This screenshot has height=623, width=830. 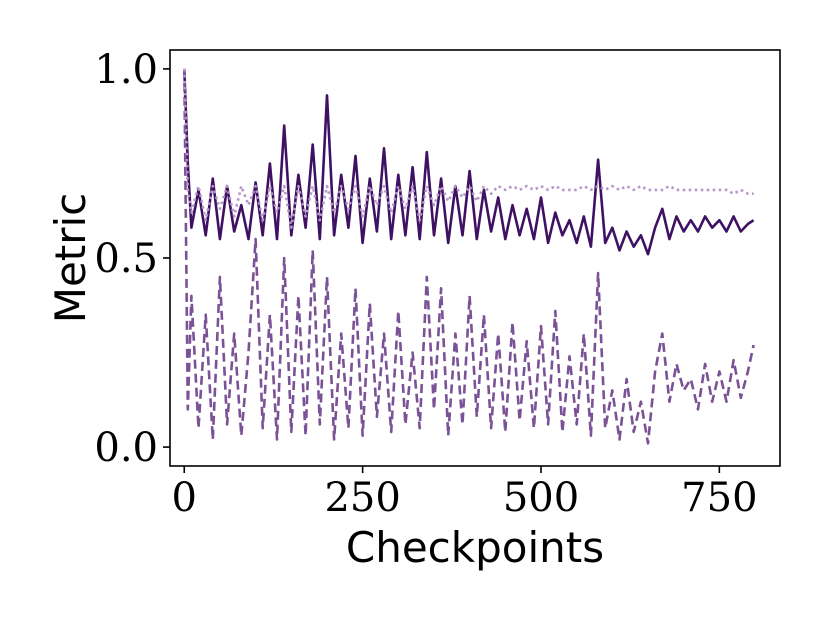 I want to click on x-axis-label: Checkpoints, so click(x=475, y=547).